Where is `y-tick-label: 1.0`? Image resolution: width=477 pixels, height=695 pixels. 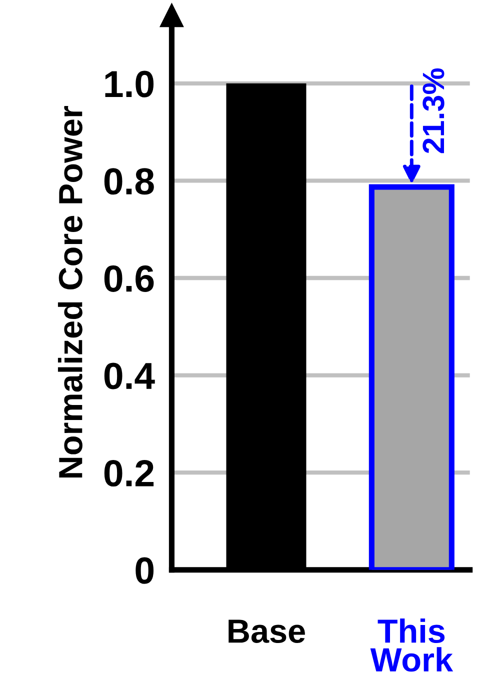 y-tick-label: 1.0 is located at coordinates (129, 84).